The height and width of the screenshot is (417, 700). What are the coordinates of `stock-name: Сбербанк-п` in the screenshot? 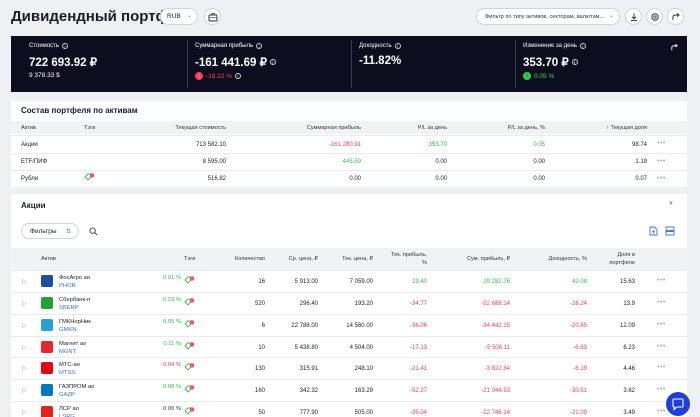 It's located at (75, 300).